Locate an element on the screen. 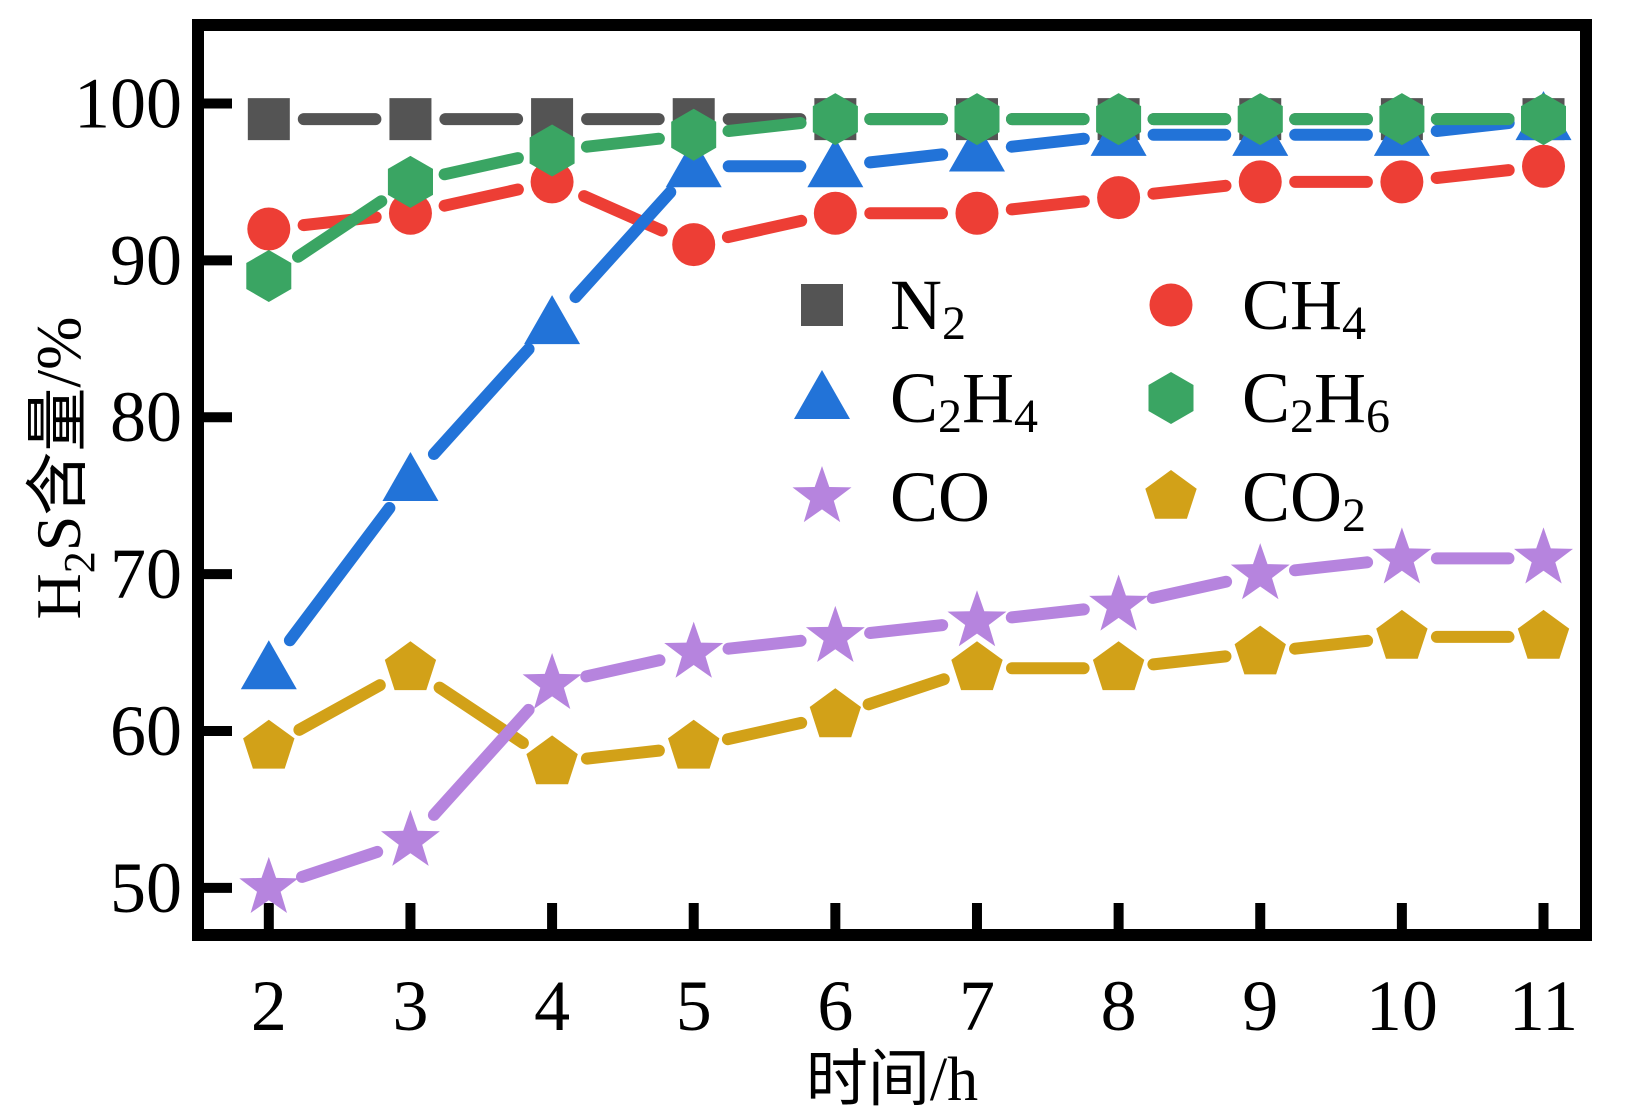 This screenshot has width=1649, height=1118. legend-label-CH4: CH4 is located at coordinates (1304, 307).